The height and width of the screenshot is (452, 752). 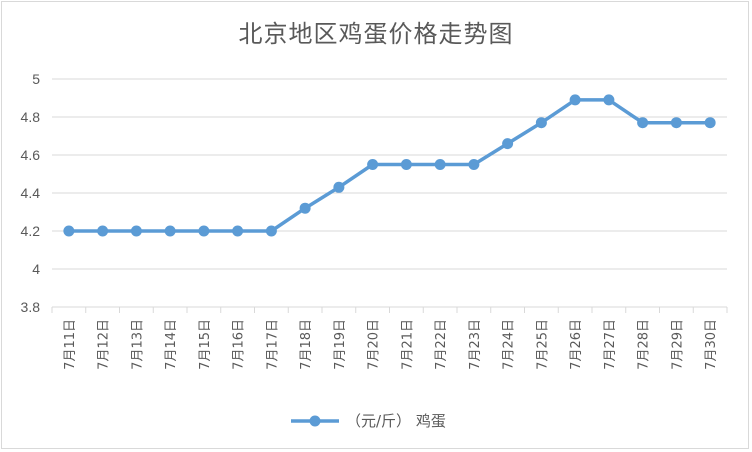 What do you see at coordinates (70, 344) in the screenshot?
I see `x-tick-label: 7月11日` at bounding box center [70, 344].